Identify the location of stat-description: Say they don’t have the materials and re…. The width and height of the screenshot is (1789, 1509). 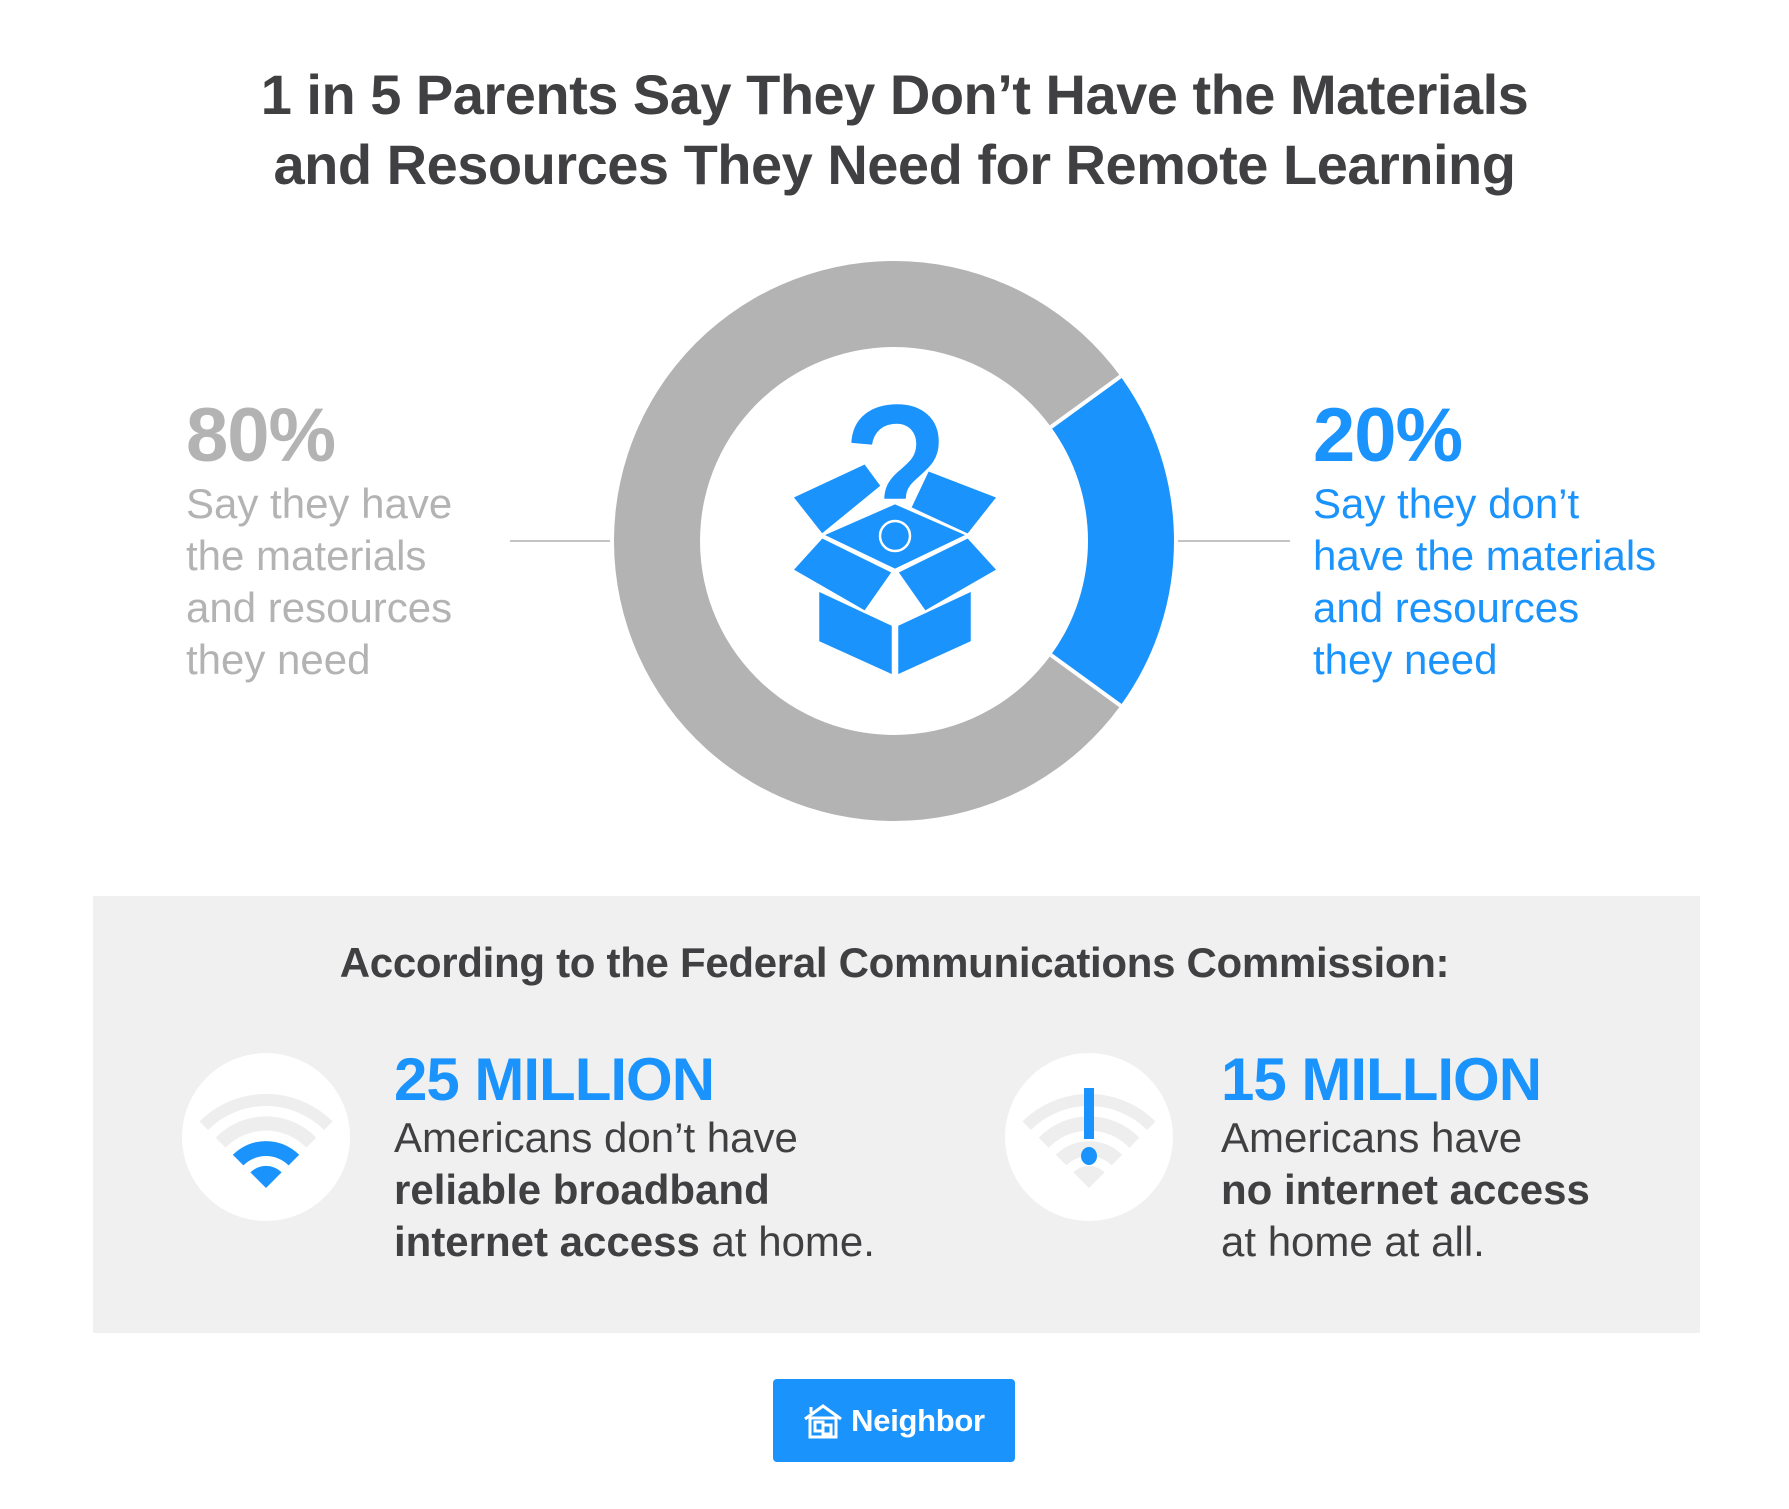
(1523, 582).